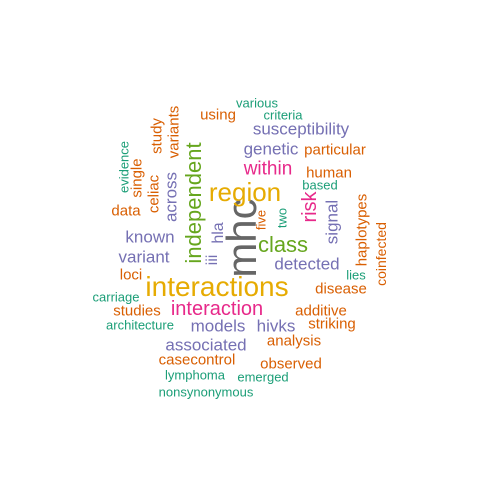 The height and width of the screenshot is (480, 480). Describe the element at coordinates (310, 207) in the screenshot. I see `word-risk: risk` at that location.